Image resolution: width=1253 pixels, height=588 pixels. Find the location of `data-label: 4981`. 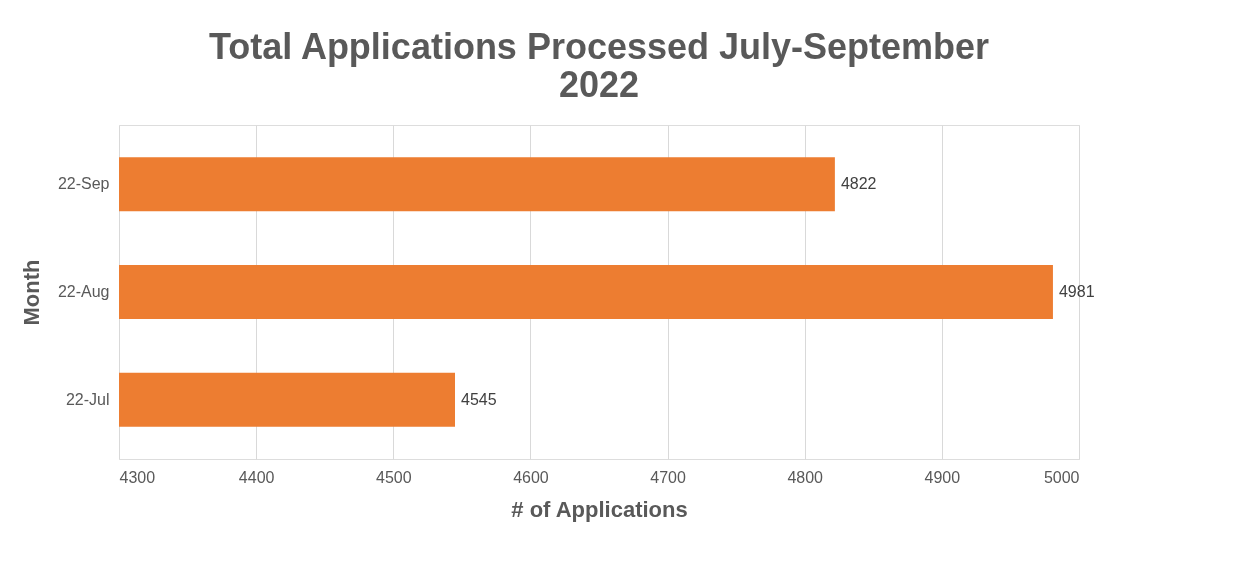

data-label: 4981 is located at coordinates (1076, 291).